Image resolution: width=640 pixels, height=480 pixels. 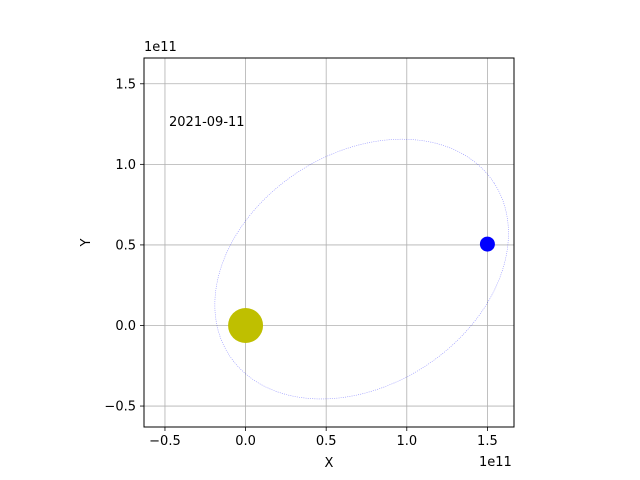 I want to click on date-annotation: 2021-09-11, so click(x=207, y=122).